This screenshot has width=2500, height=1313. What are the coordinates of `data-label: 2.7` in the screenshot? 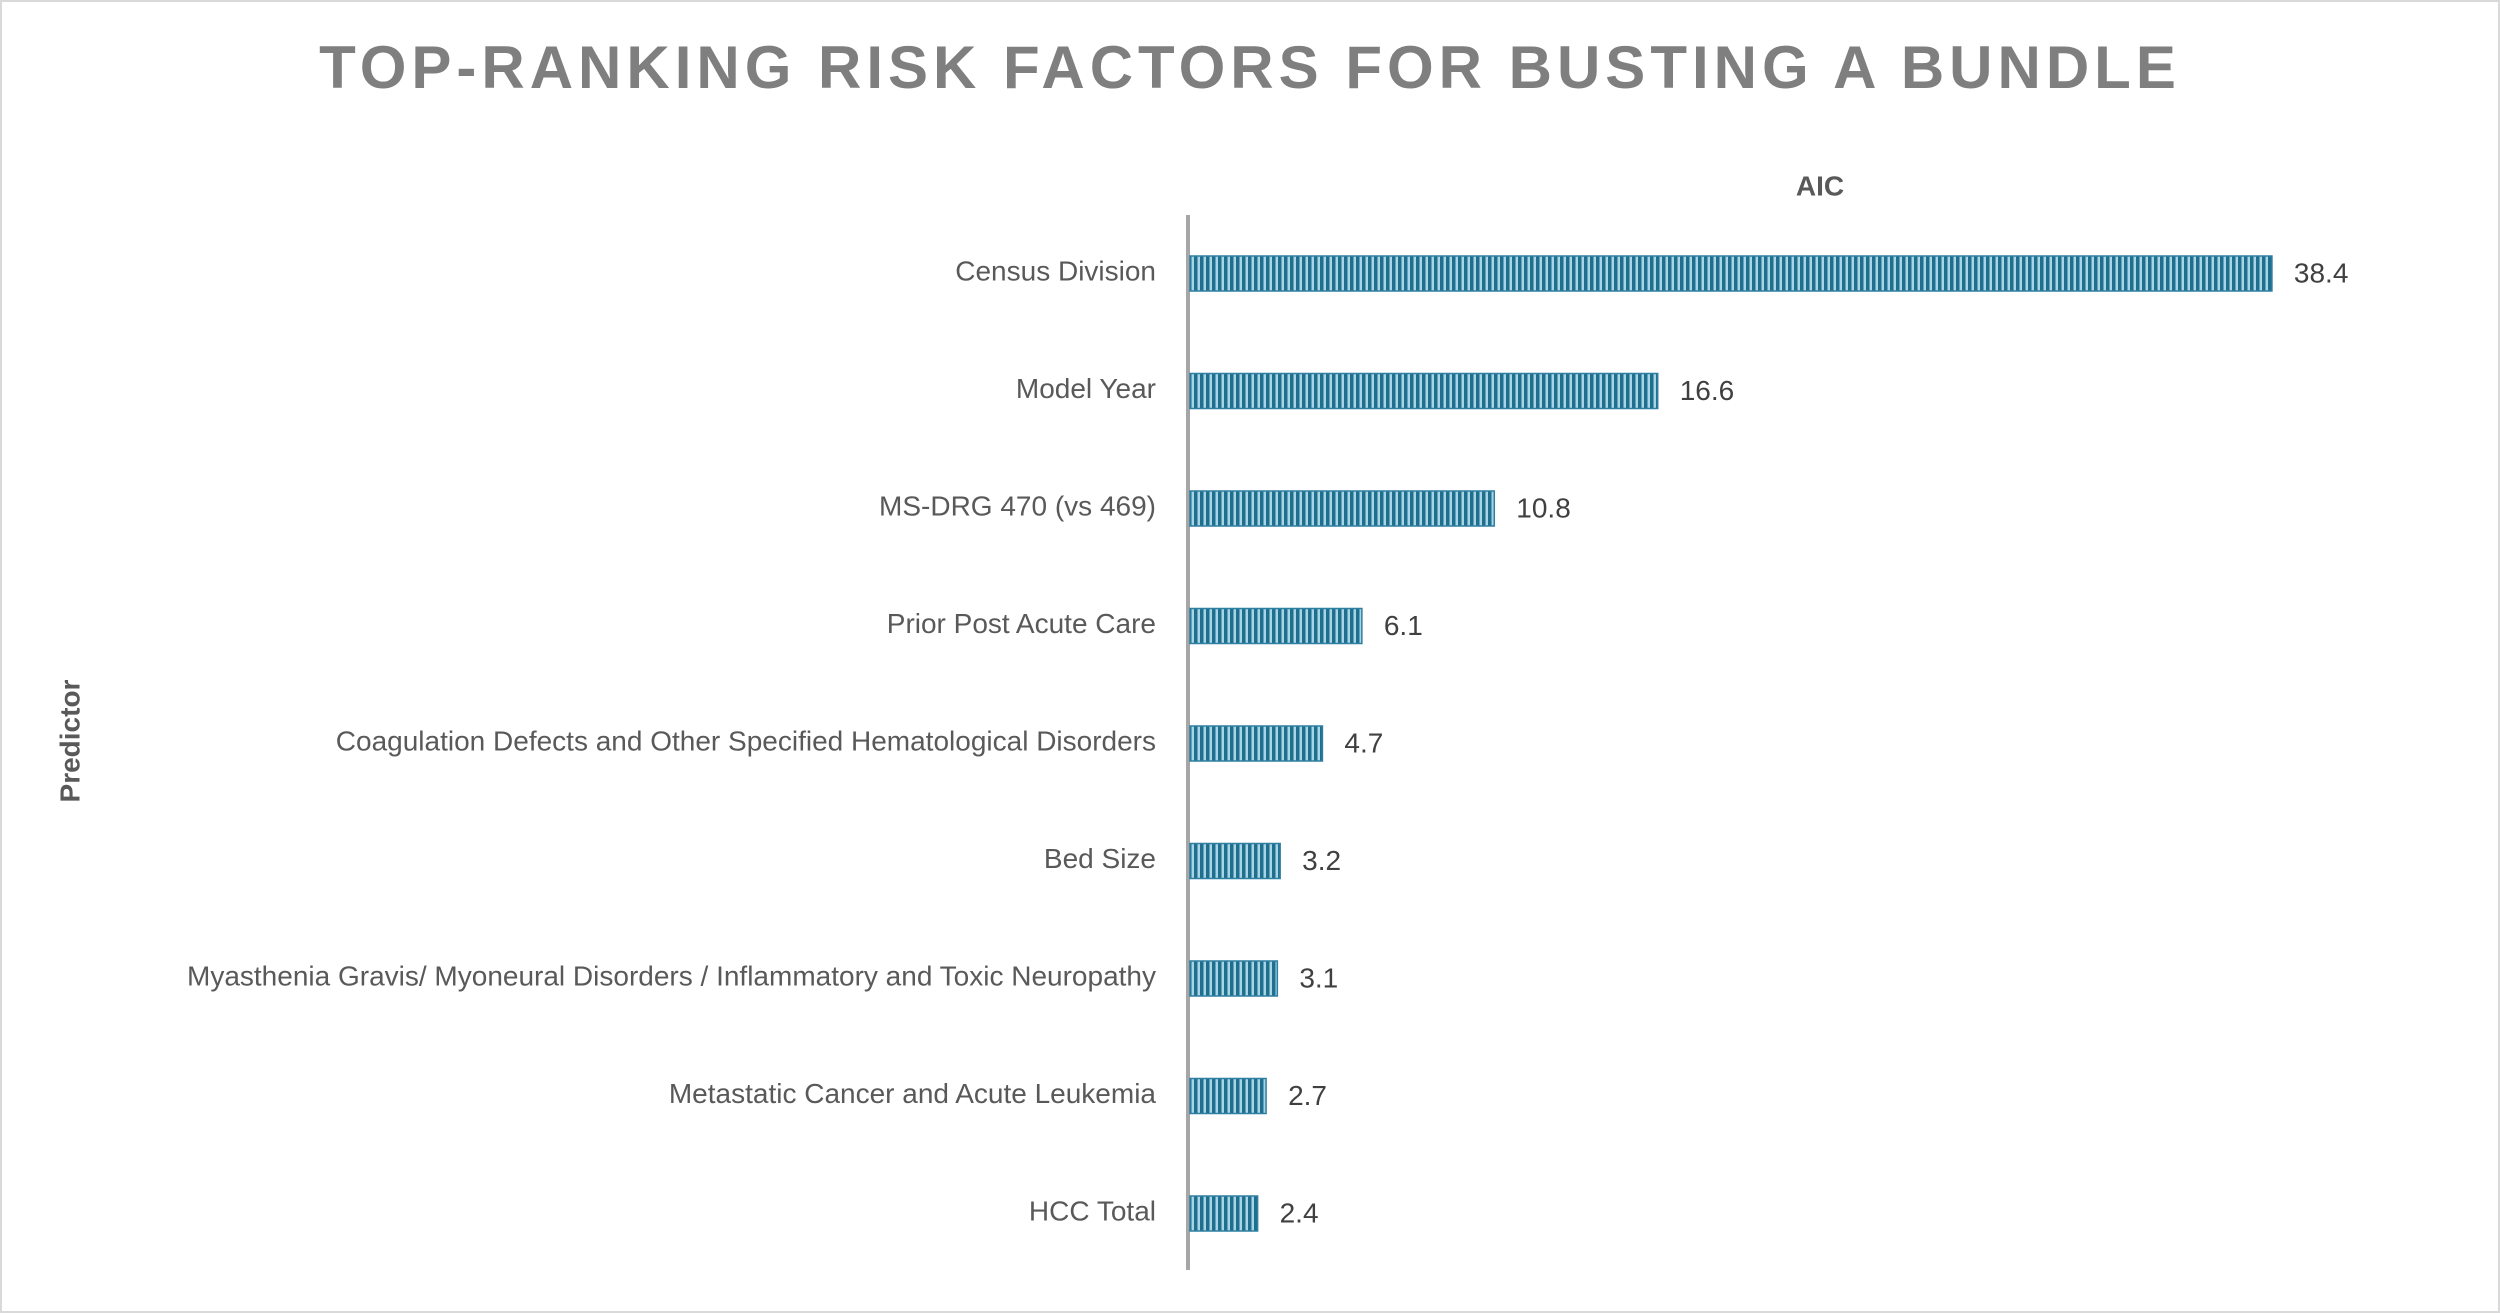 It's located at (1307, 1095).